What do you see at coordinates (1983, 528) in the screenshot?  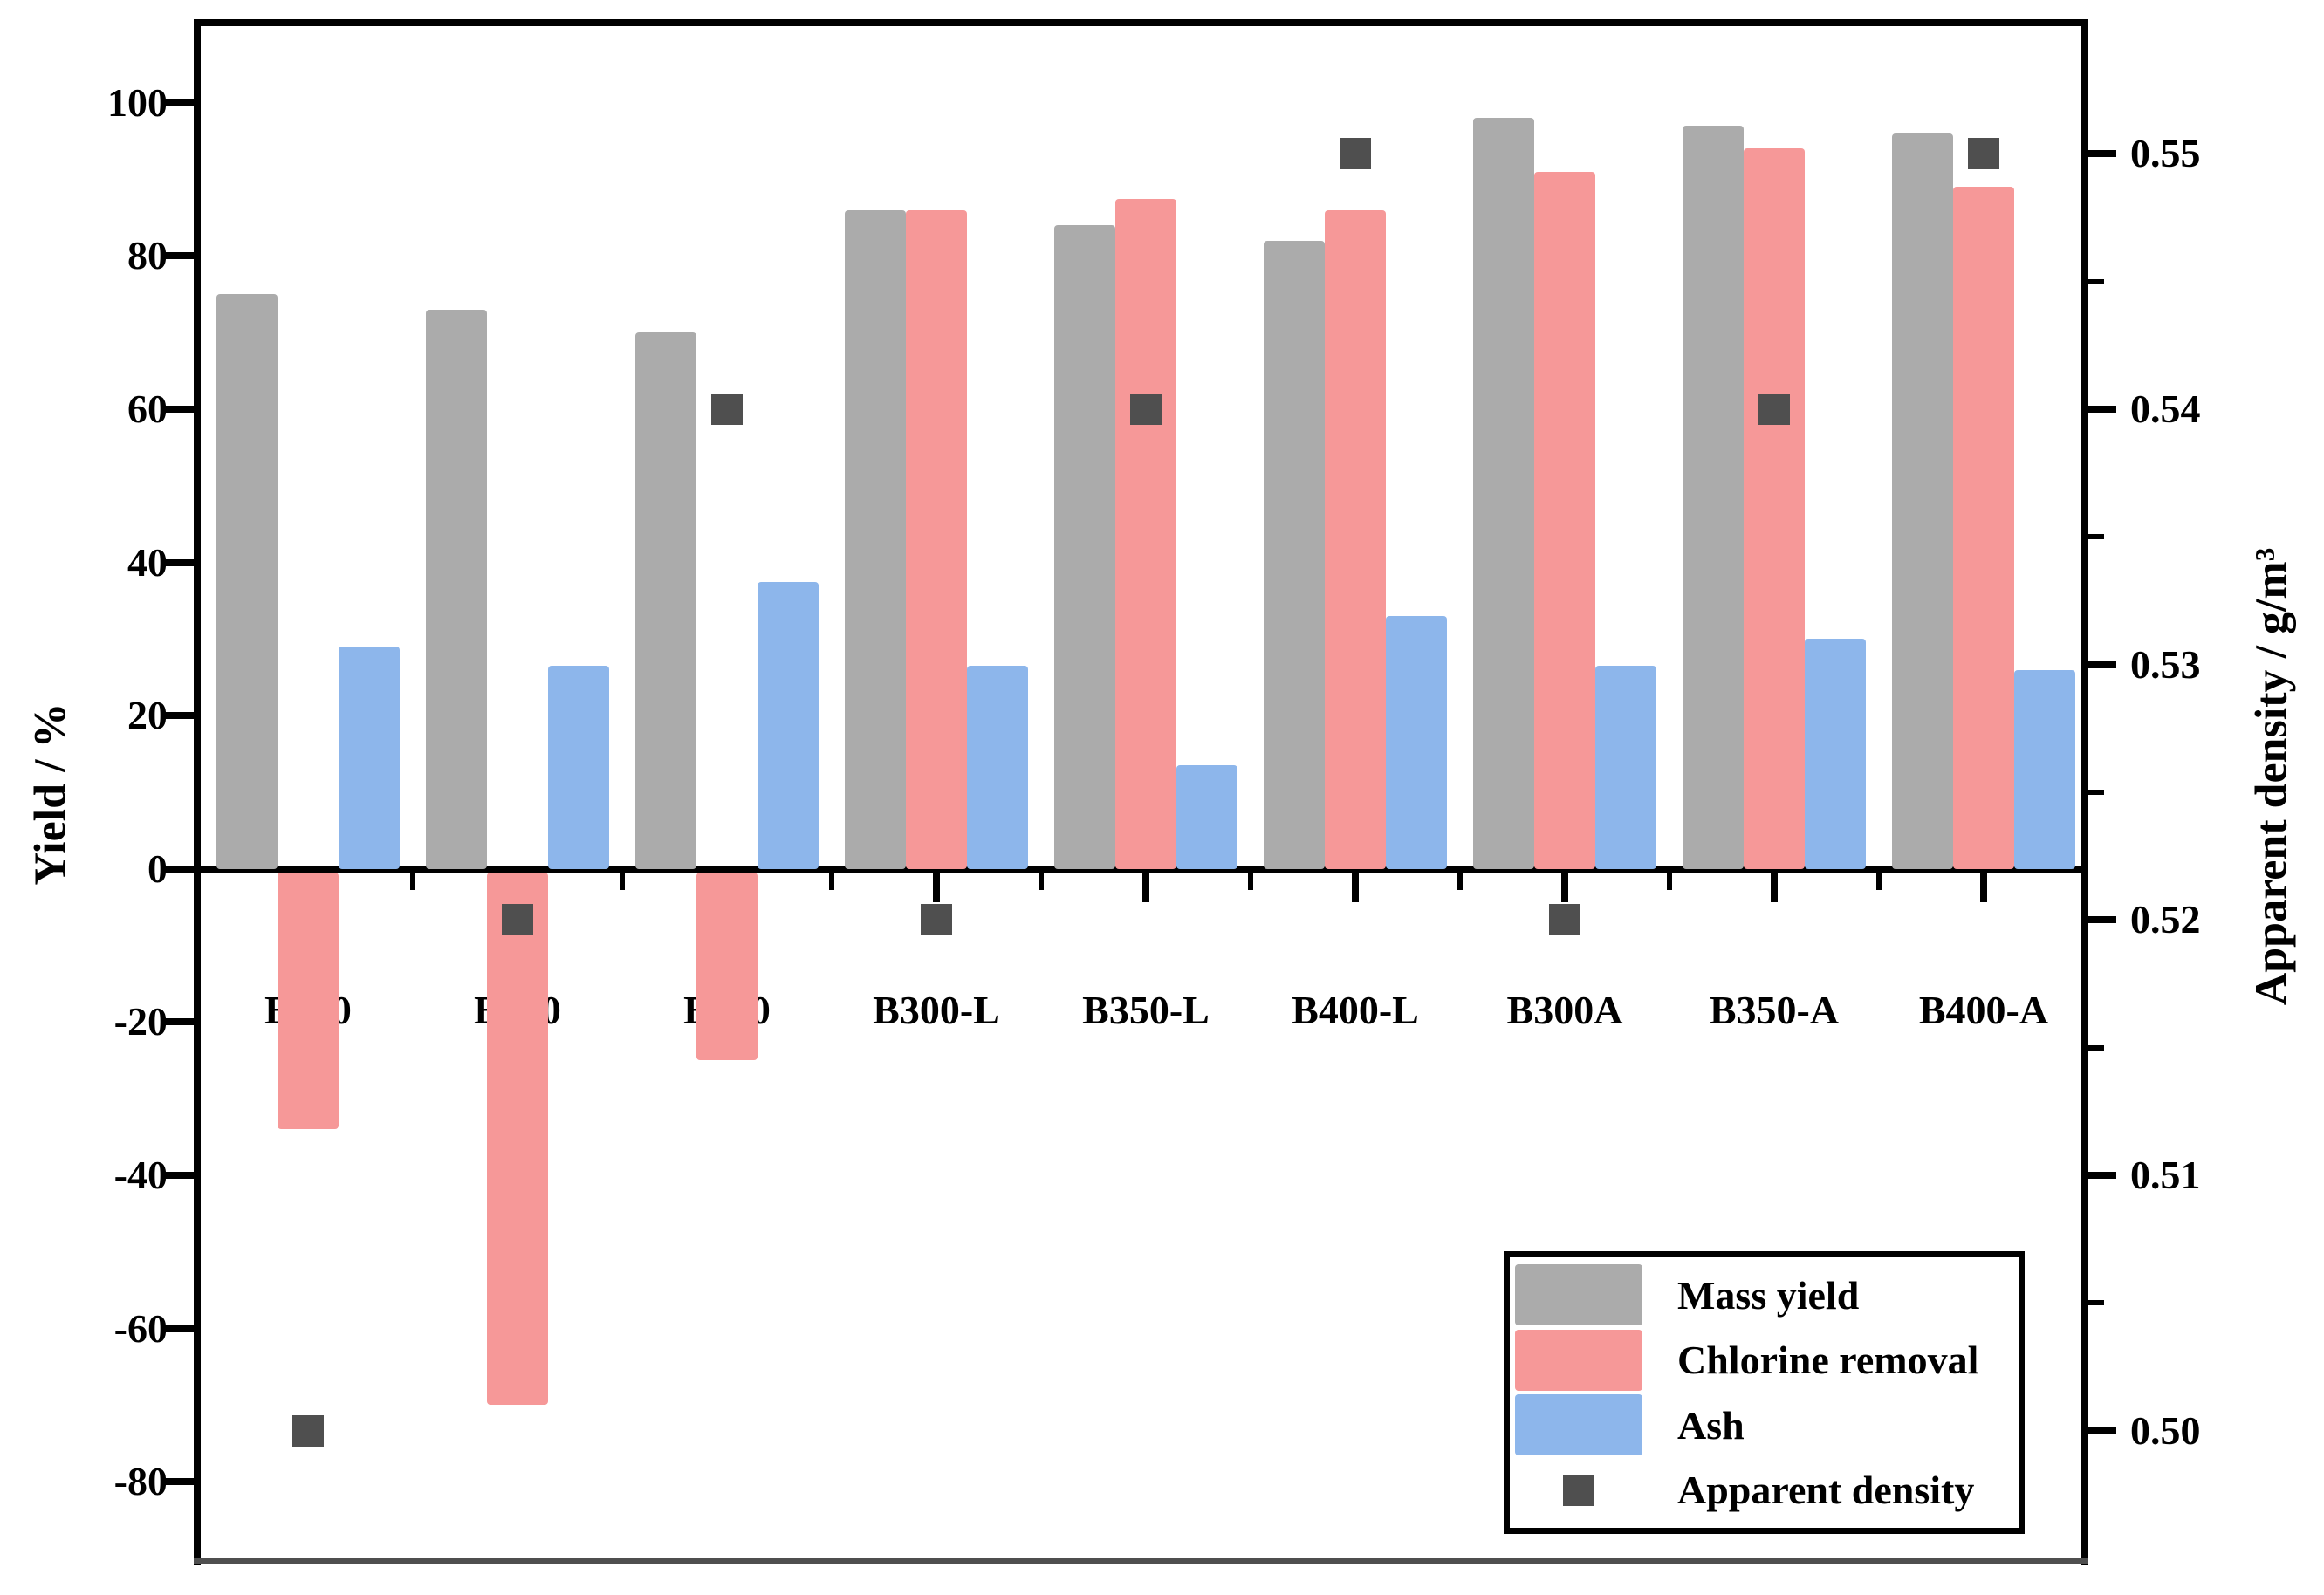 I see `bar-chlorine-removal-B400-A` at bounding box center [1983, 528].